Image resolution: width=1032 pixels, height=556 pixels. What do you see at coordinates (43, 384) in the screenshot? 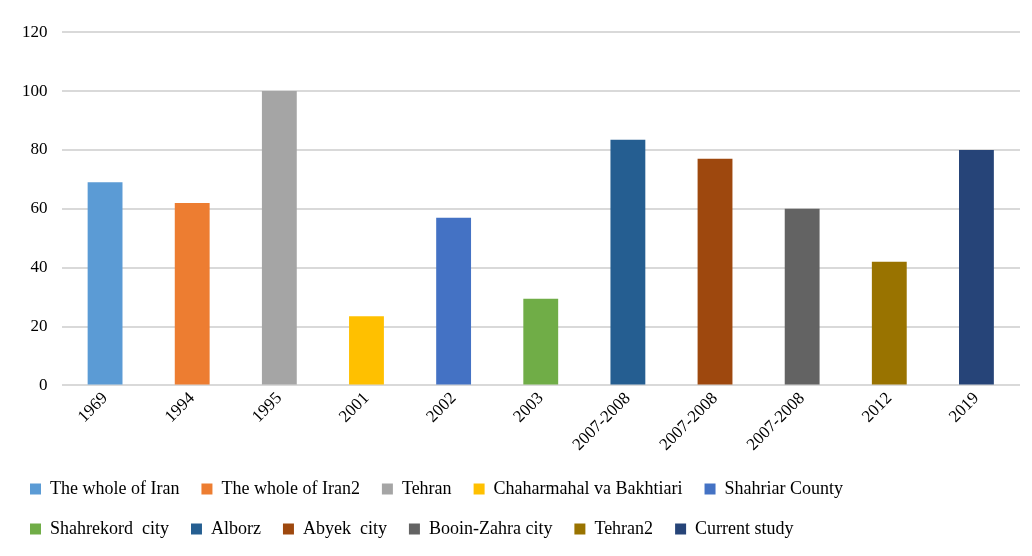
I see `y-tick-label: 0` at bounding box center [43, 384].